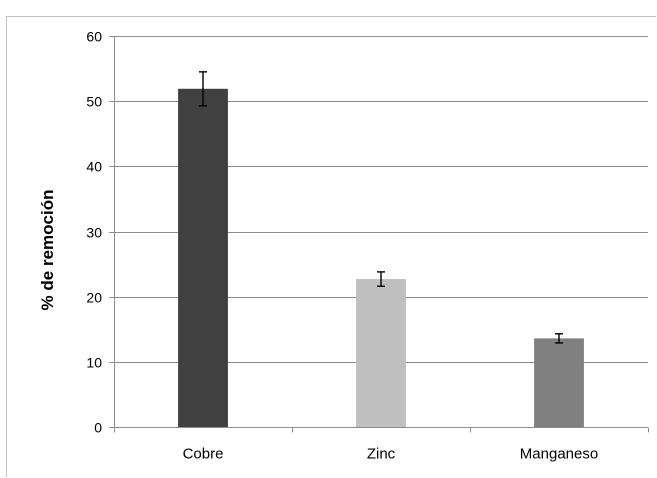 Image resolution: width=657 pixels, height=478 pixels. I want to click on x-category-label: Zinc, so click(381, 454).